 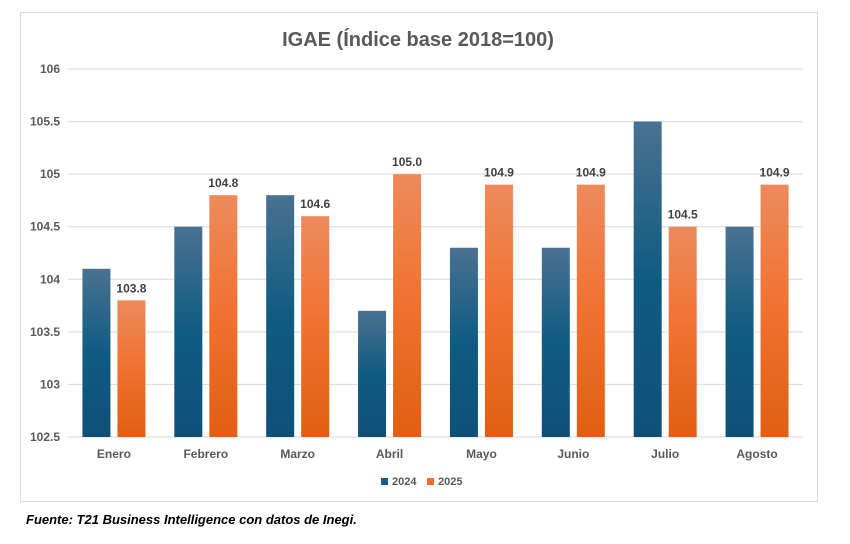 I want to click on y-tick-label: 105, so click(x=50, y=174).